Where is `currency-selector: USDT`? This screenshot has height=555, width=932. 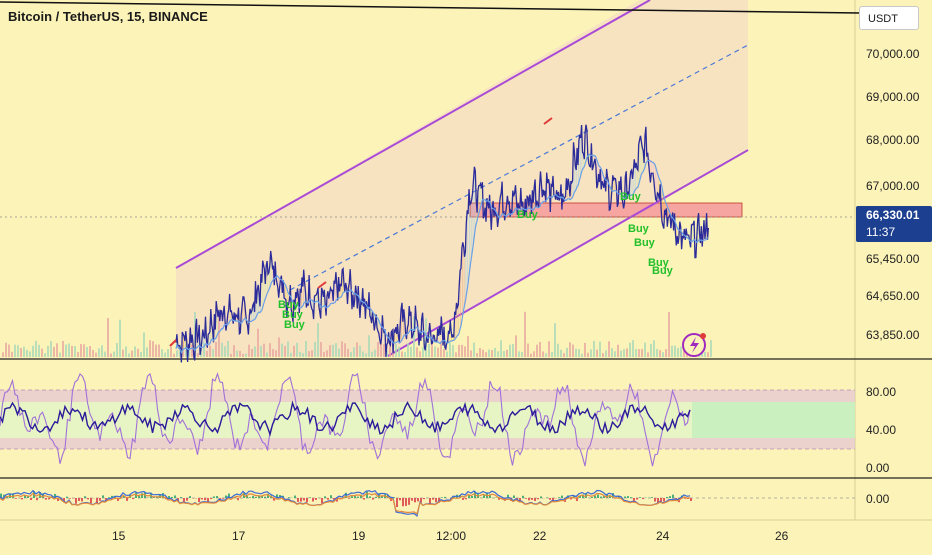 currency-selector: USDT is located at coordinates (889, 18).